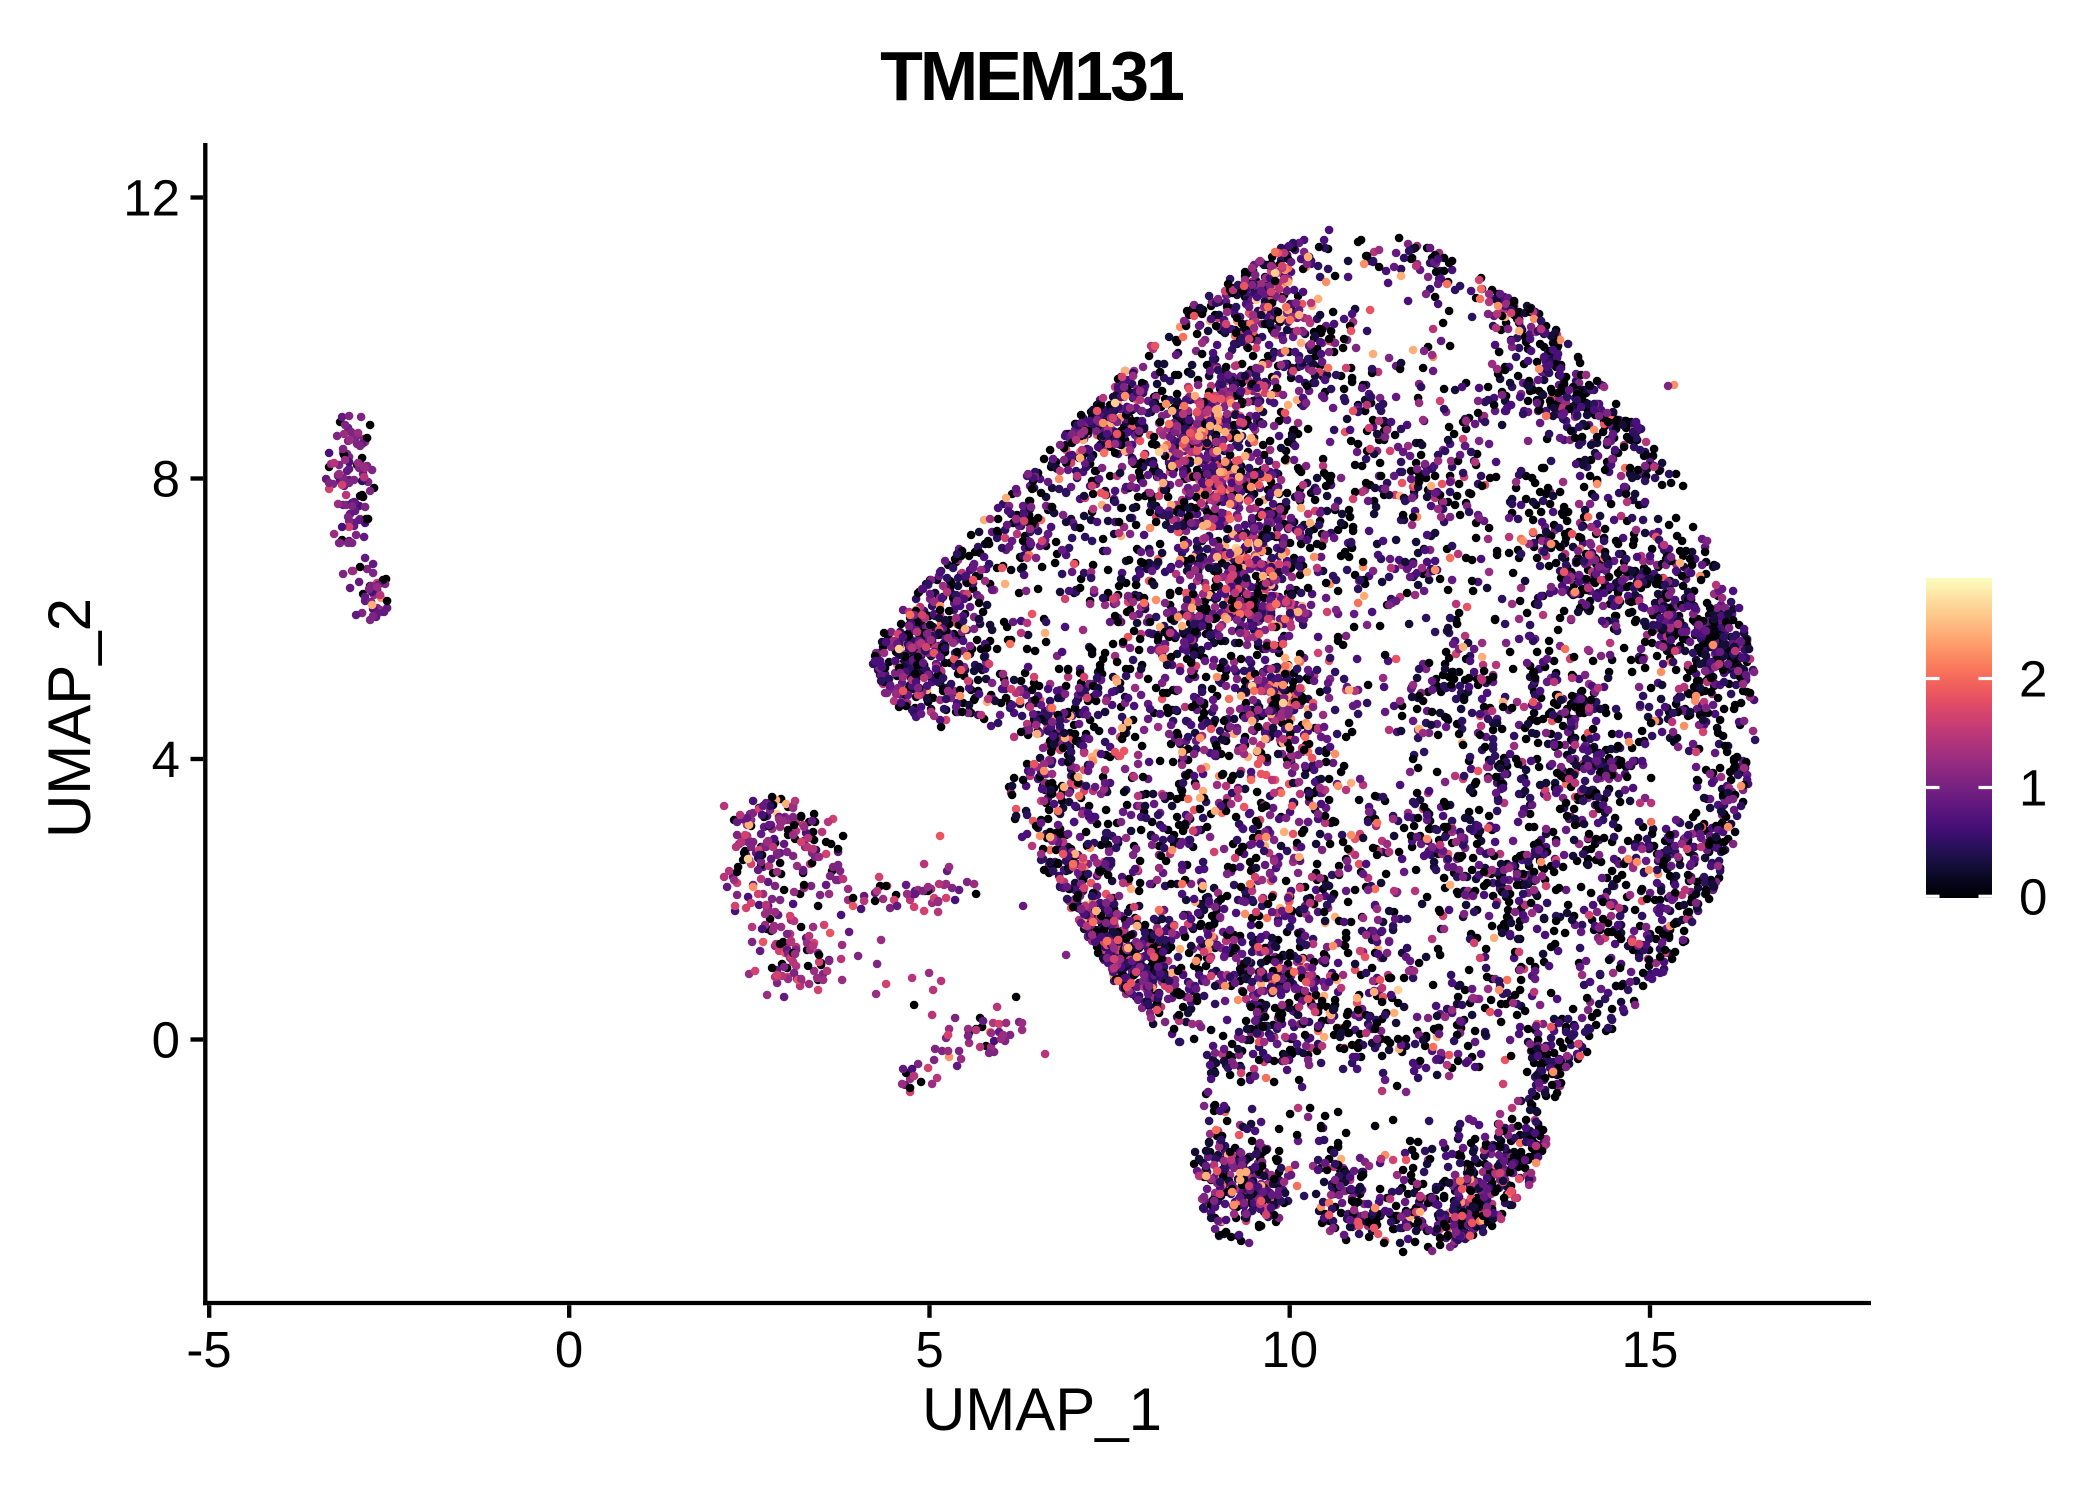 Image resolution: width=2100 pixels, height=1500 pixels. What do you see at coordinates (208, 1349) in the screenshot?
I see `svg-text: -5` at bounding box center [208, 1349].